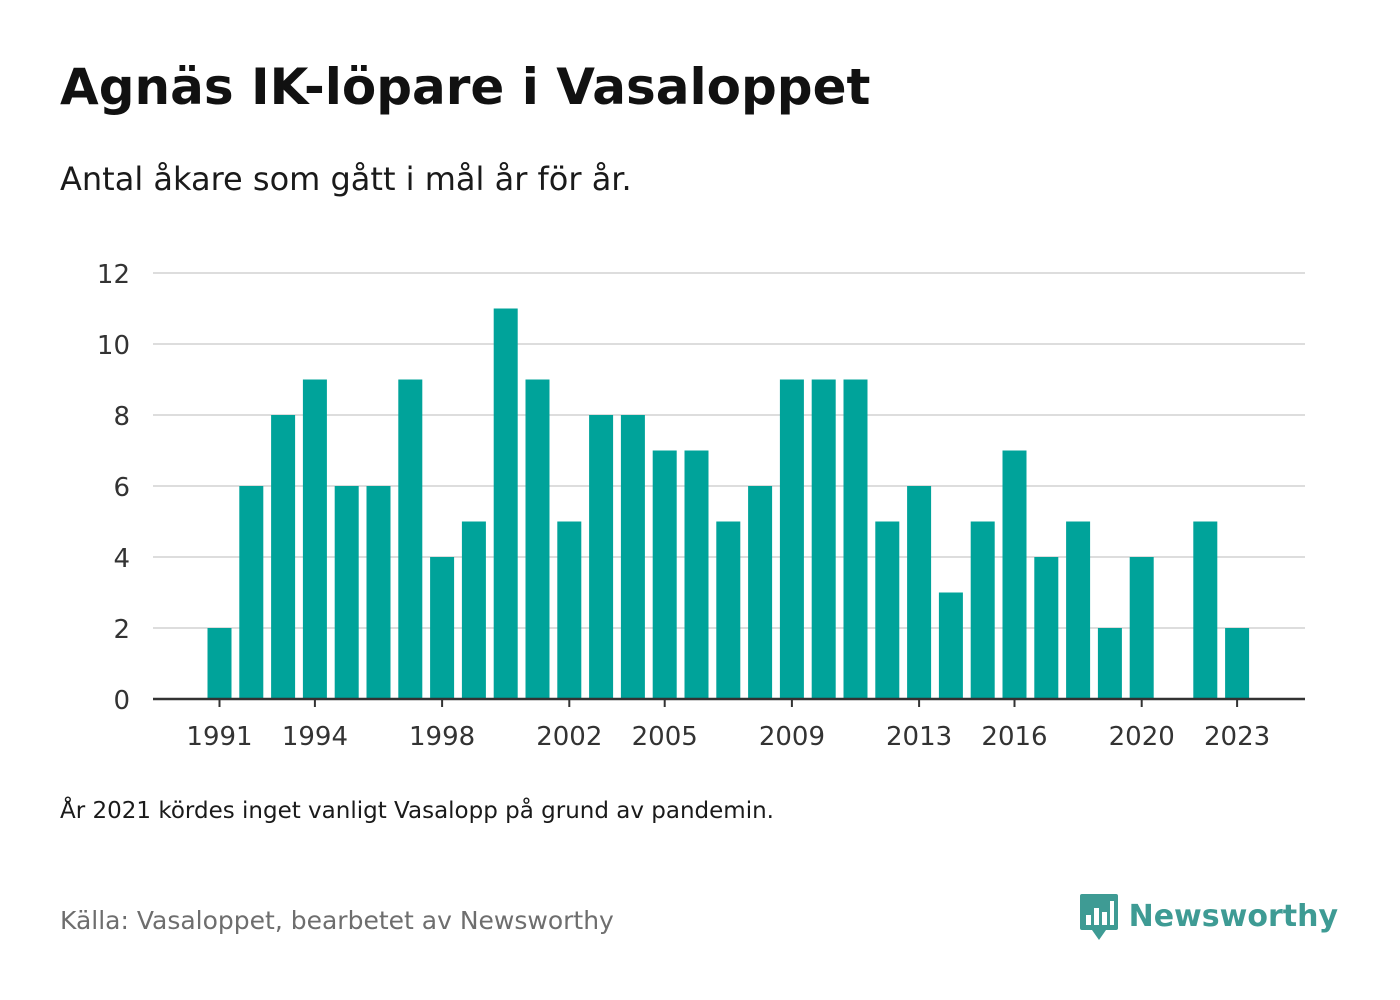  Describe the element at coordinates (314, 539) in the screenshot. I see `bar-1994` at that location.